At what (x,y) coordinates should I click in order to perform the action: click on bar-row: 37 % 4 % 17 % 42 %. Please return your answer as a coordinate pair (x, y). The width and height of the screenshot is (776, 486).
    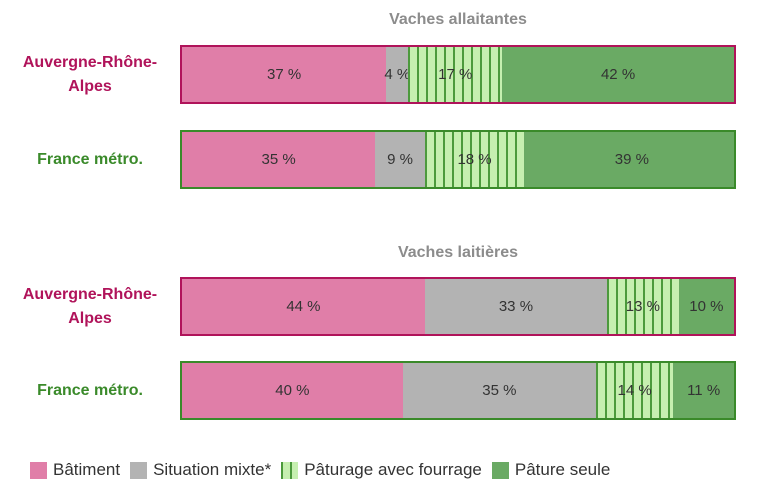
    Looking at the image, I should click on (458, 74).